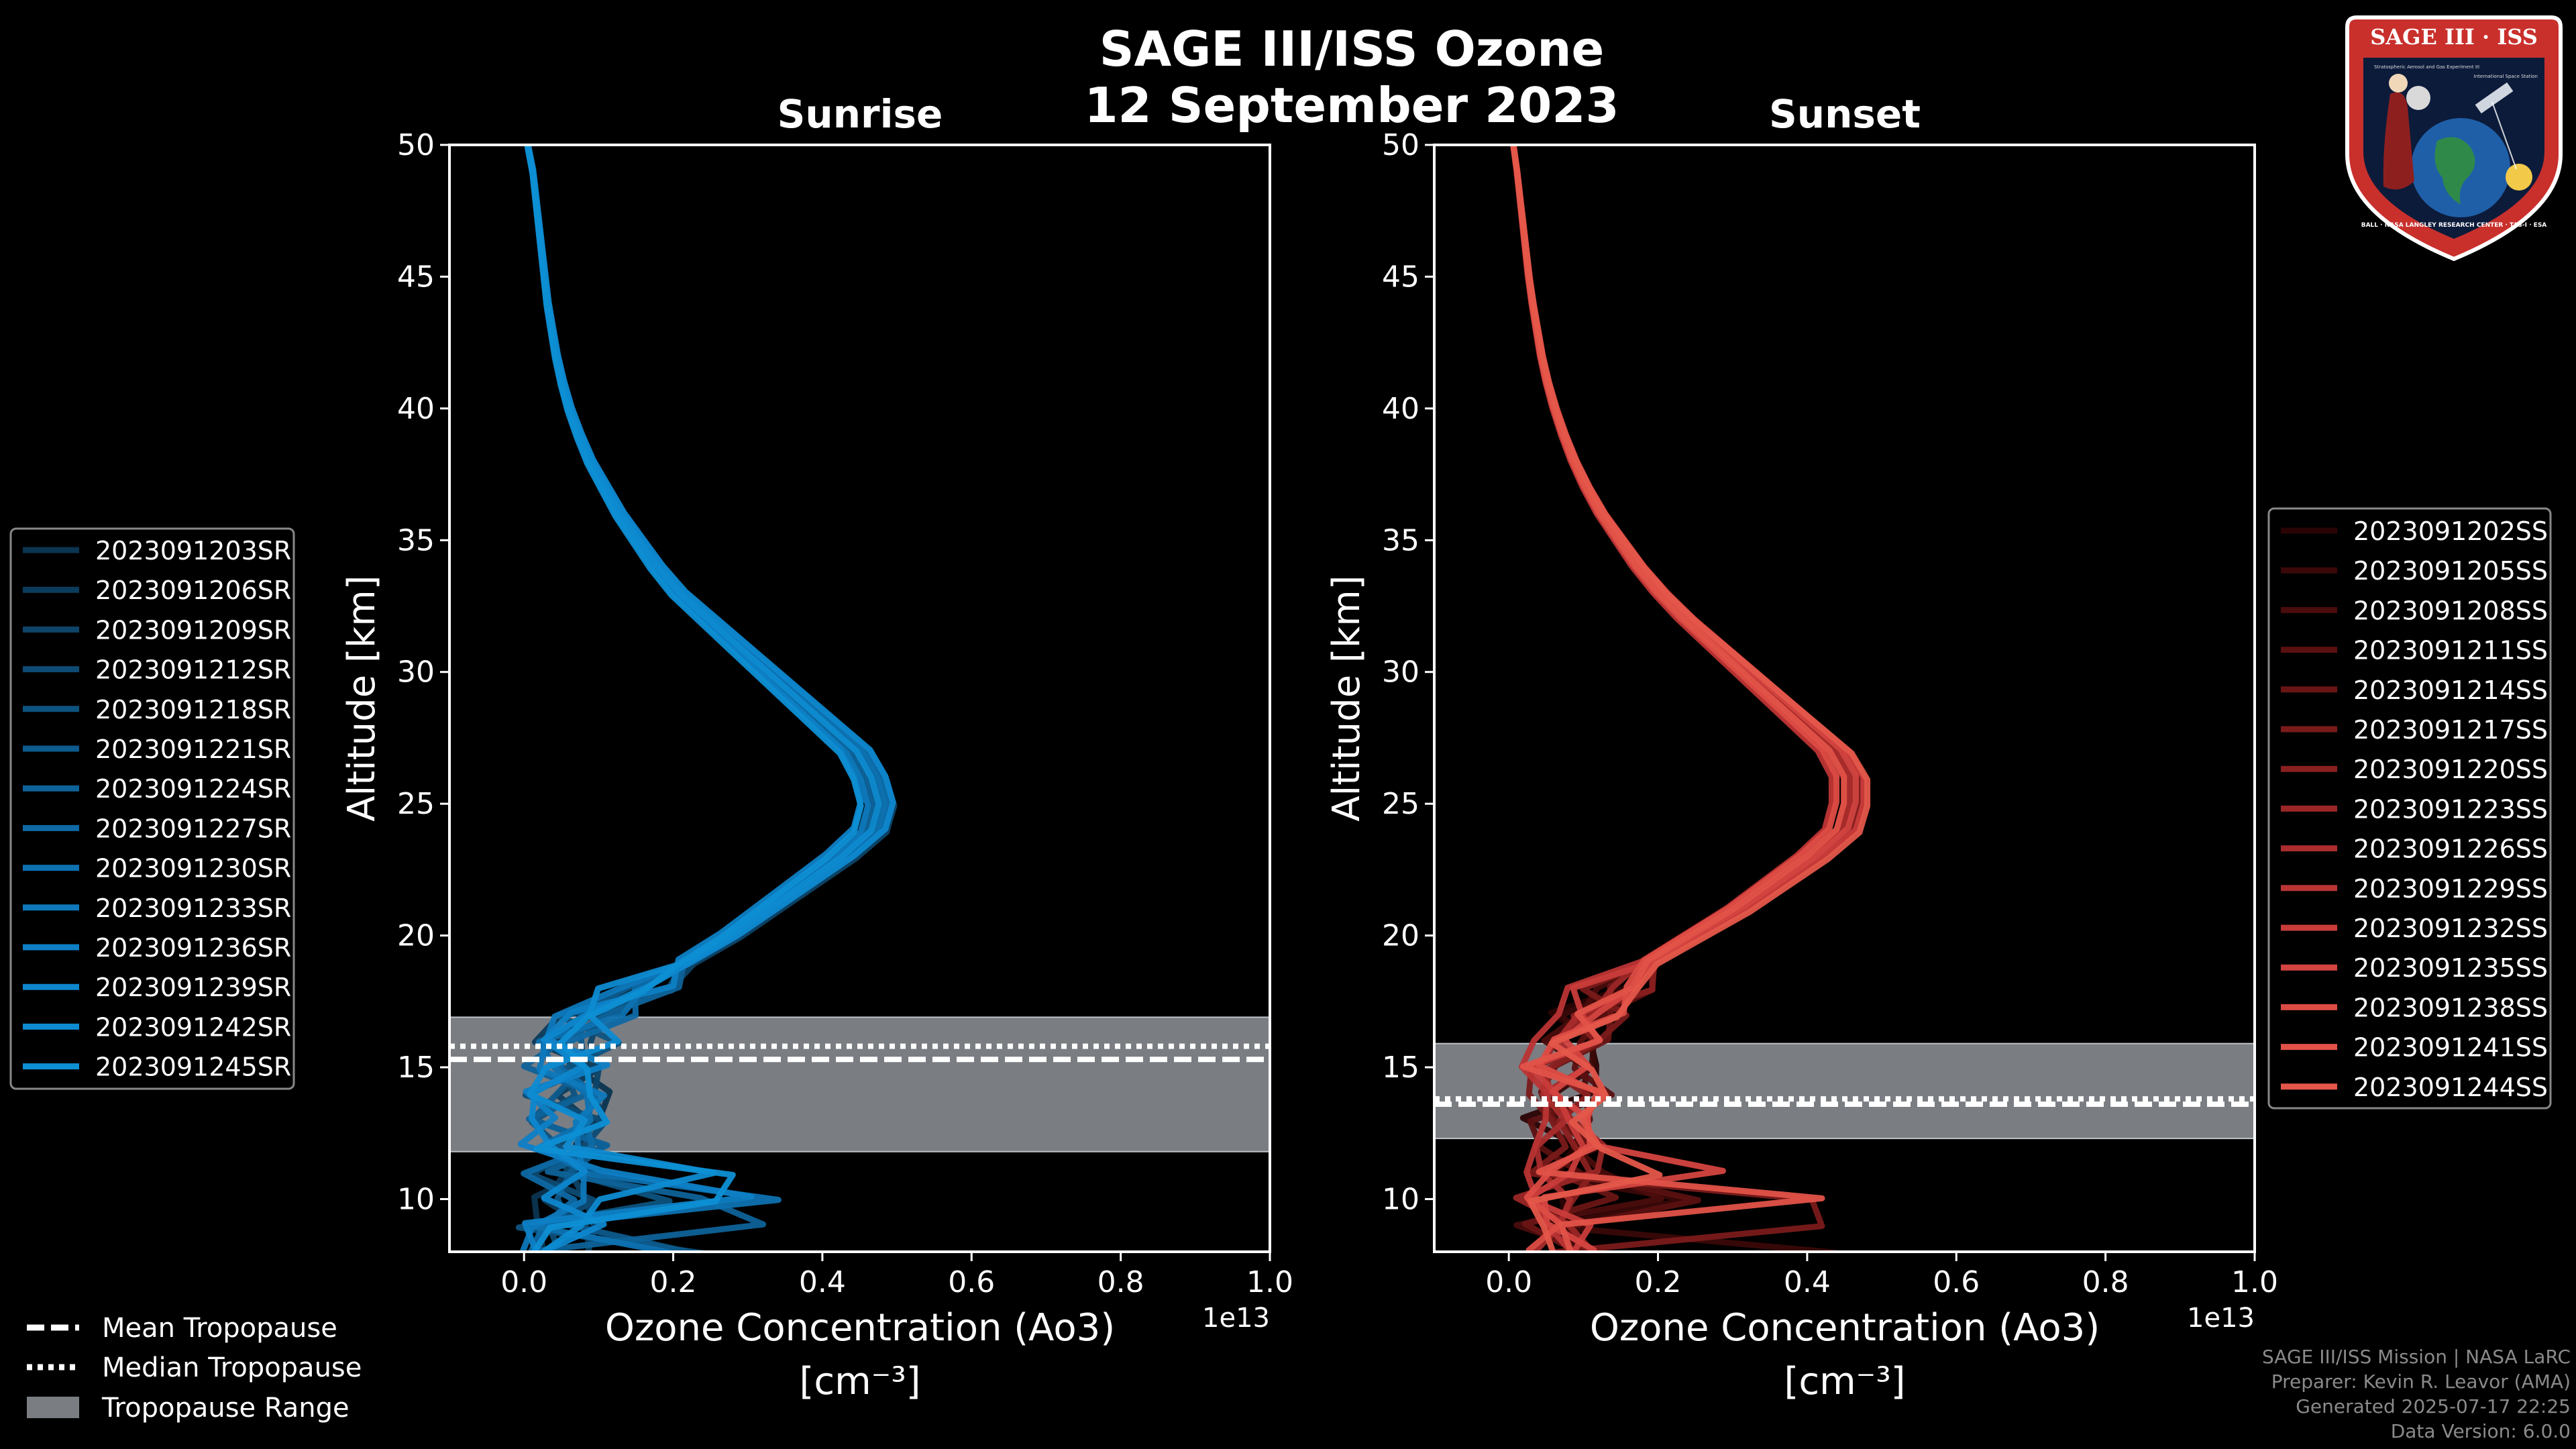 Image resolution: width=2576 pixels, height=1449 pixels. Describe the element at coordinates (193, 789) in the screenshot. I see `sr-legend-label-2023091224SR: 2023091224SR` at that location.